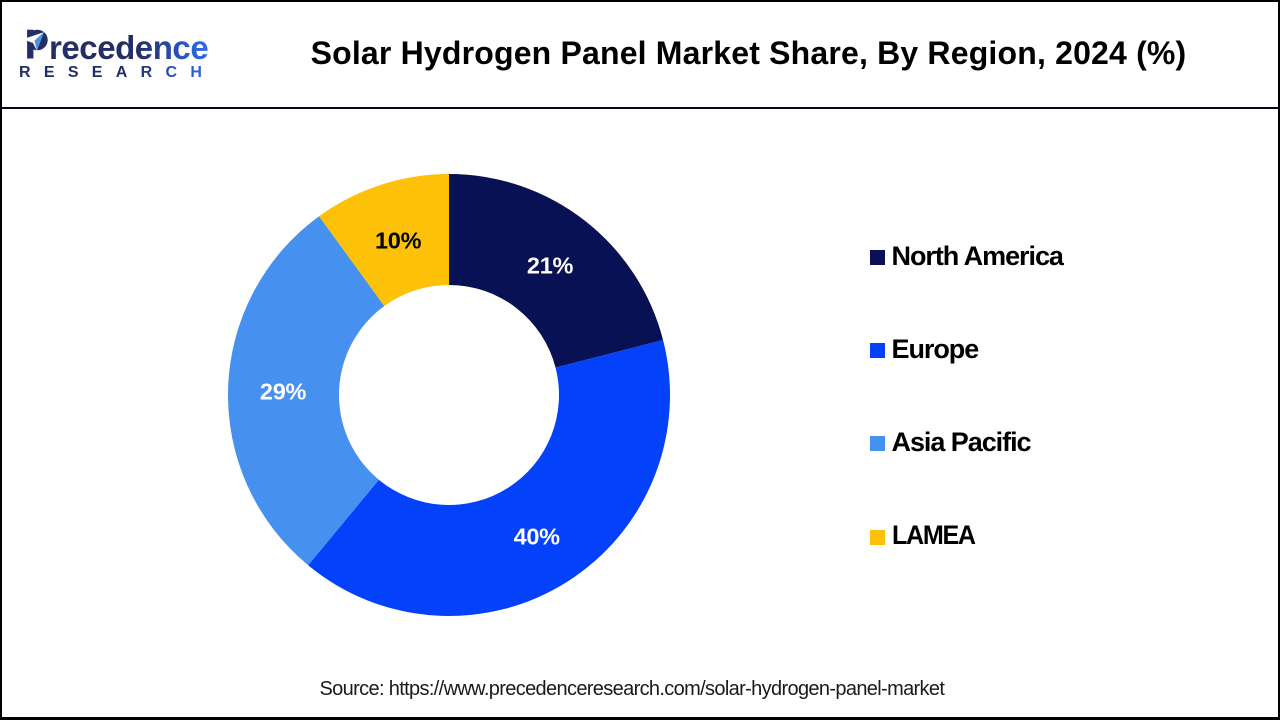 The image size is (1280, 720). I want to click on svg-text: RESEARCH, so click(117, 72).